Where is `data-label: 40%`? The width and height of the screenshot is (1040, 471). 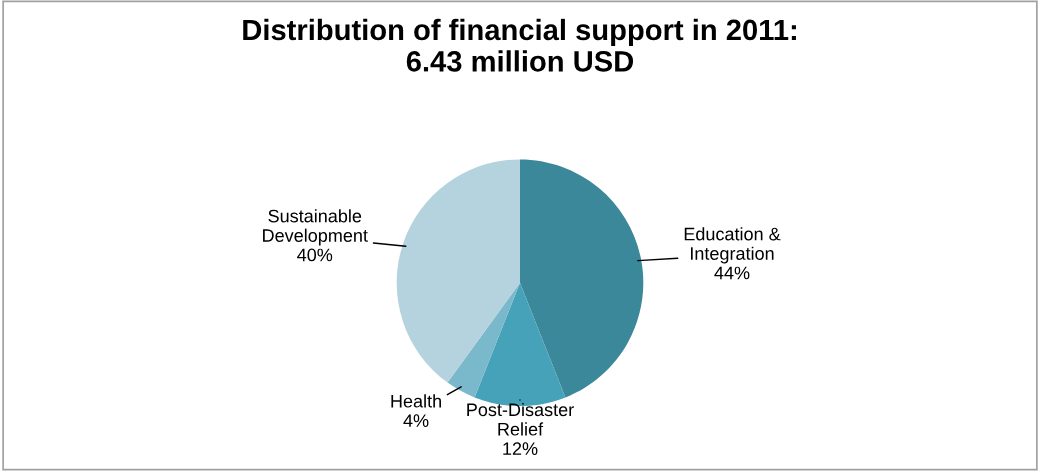 data-label: 40% is located at coordinates (315, 255).